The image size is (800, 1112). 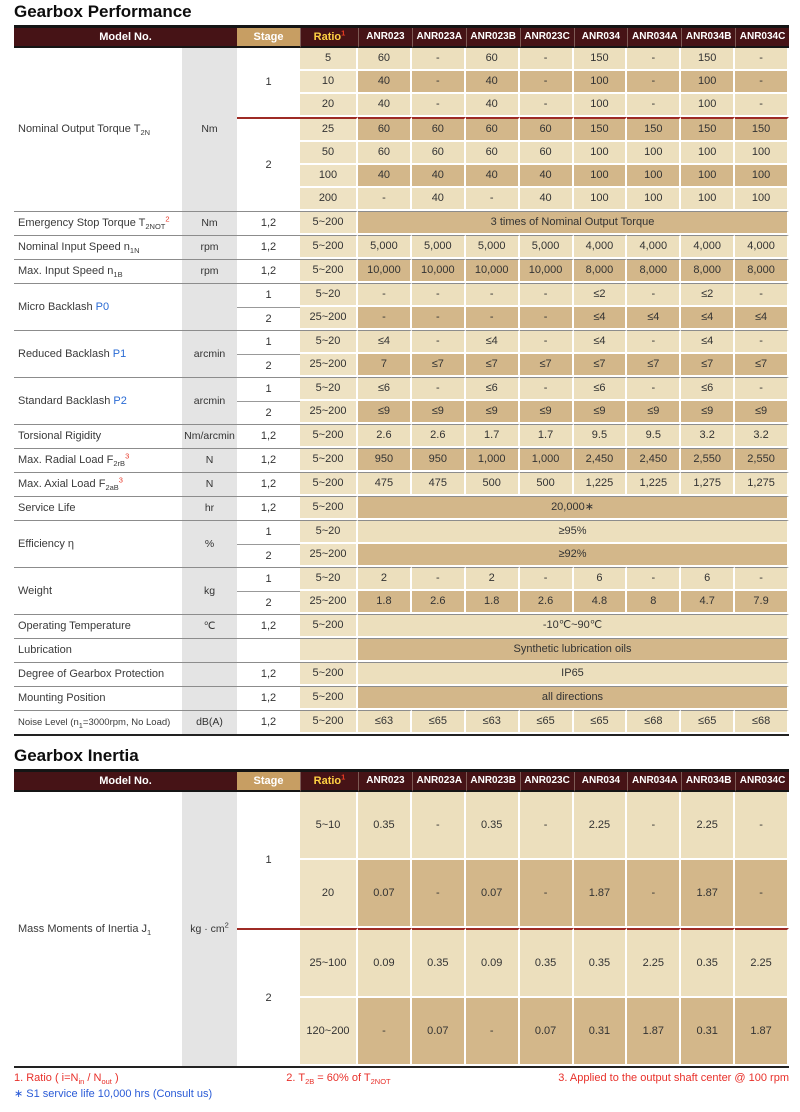 I want to click on table-row: 2 25~200- - - - ≤4 ≤4 ≤4 ≤4, so click(x=401, y=318).